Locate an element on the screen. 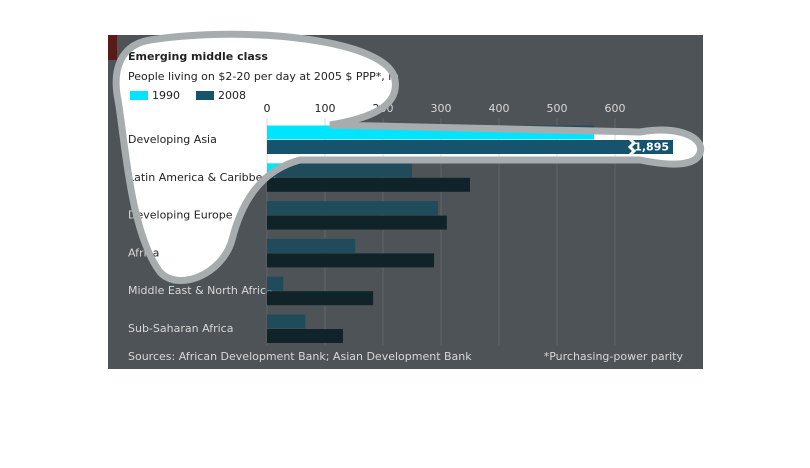  x-tick-label: 500 is located at coordinates (557, 108).